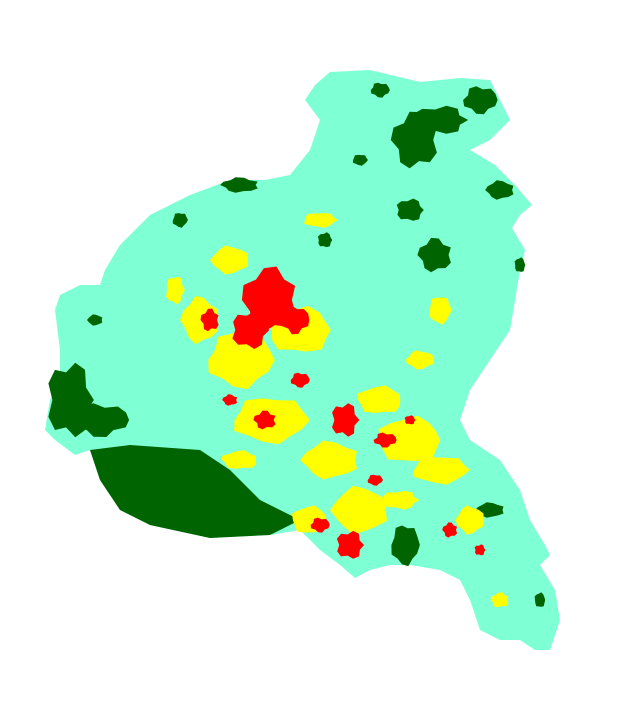 The height and width of the screenshot is (701, 624). What do you see at coordinates (195, 491) in the screenshot?
I see `dark-green-area` at bounding box center [195, 491].